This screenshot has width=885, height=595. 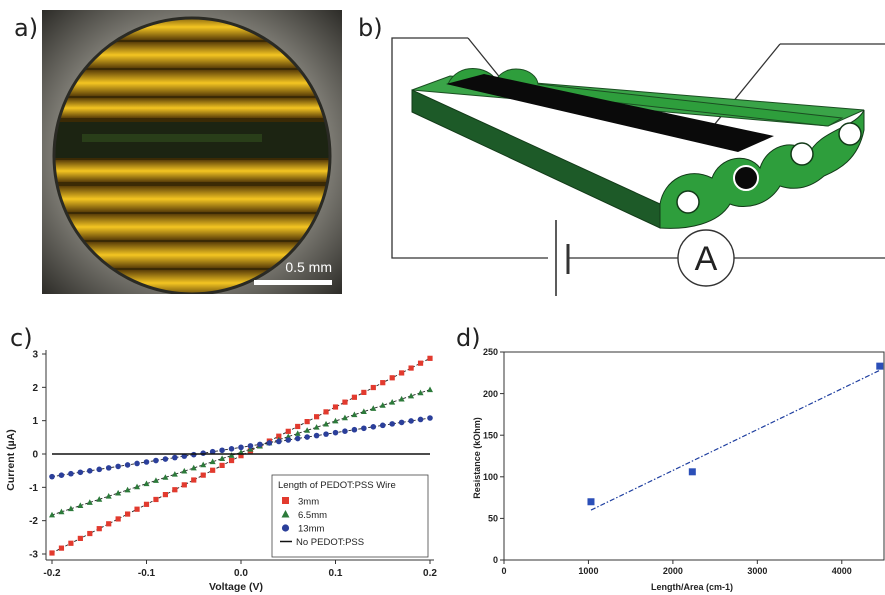 What do you see at coordinates (311, 529) in the screenshot?
I see `iv-legend-entry: 13mm` at bounding box center [311, 529].